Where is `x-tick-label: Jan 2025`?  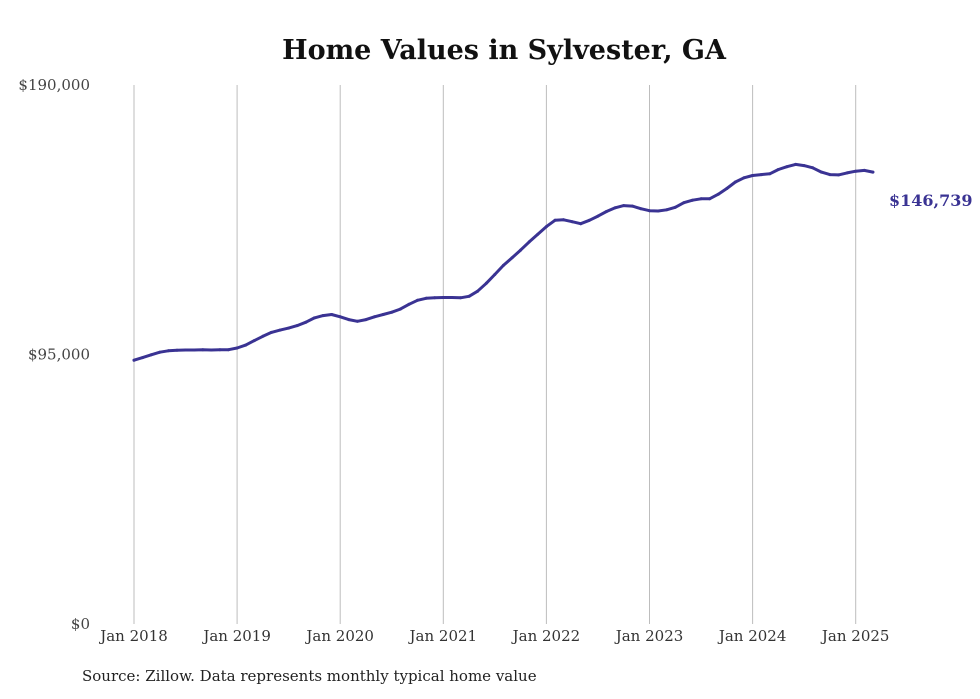
x-tick-label: Jan 2025 is located at coordinates (855, 636).